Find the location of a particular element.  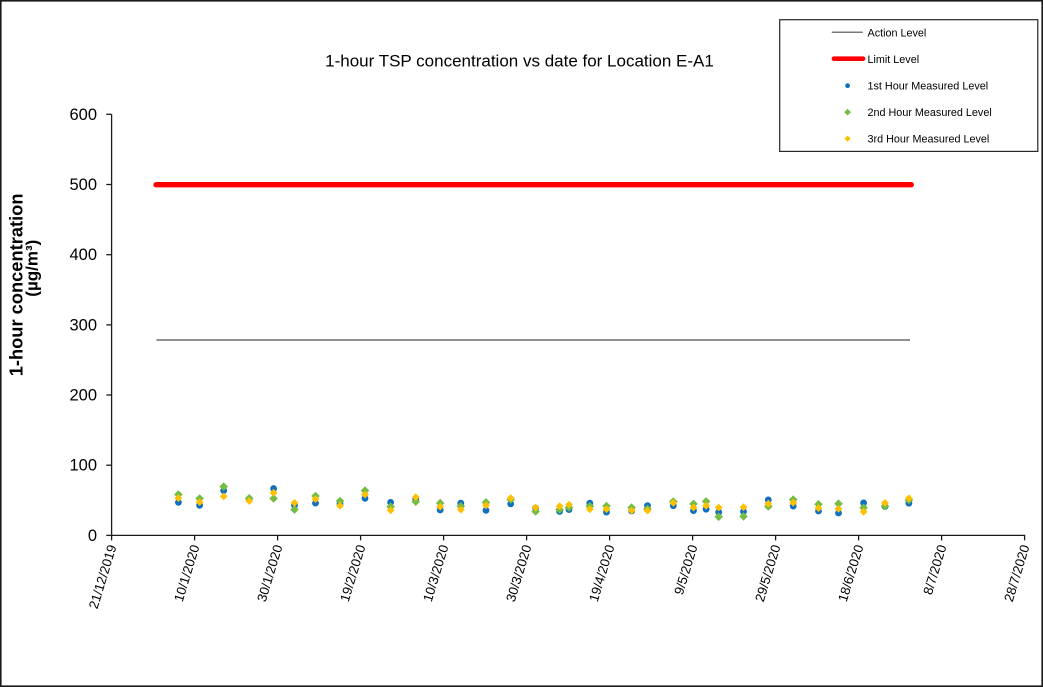

svg-text: Limit Level is located at coordinates (894, 60).